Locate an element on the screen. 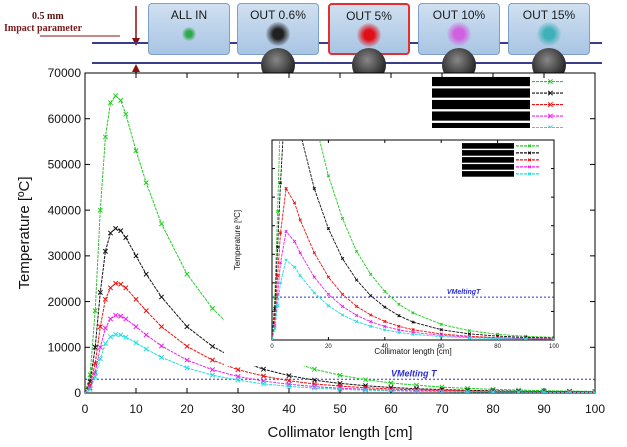 Image resolution: width=627 pixels, height=447 pixels. x-tick-label: 0 is located at coordinates (85, 409).